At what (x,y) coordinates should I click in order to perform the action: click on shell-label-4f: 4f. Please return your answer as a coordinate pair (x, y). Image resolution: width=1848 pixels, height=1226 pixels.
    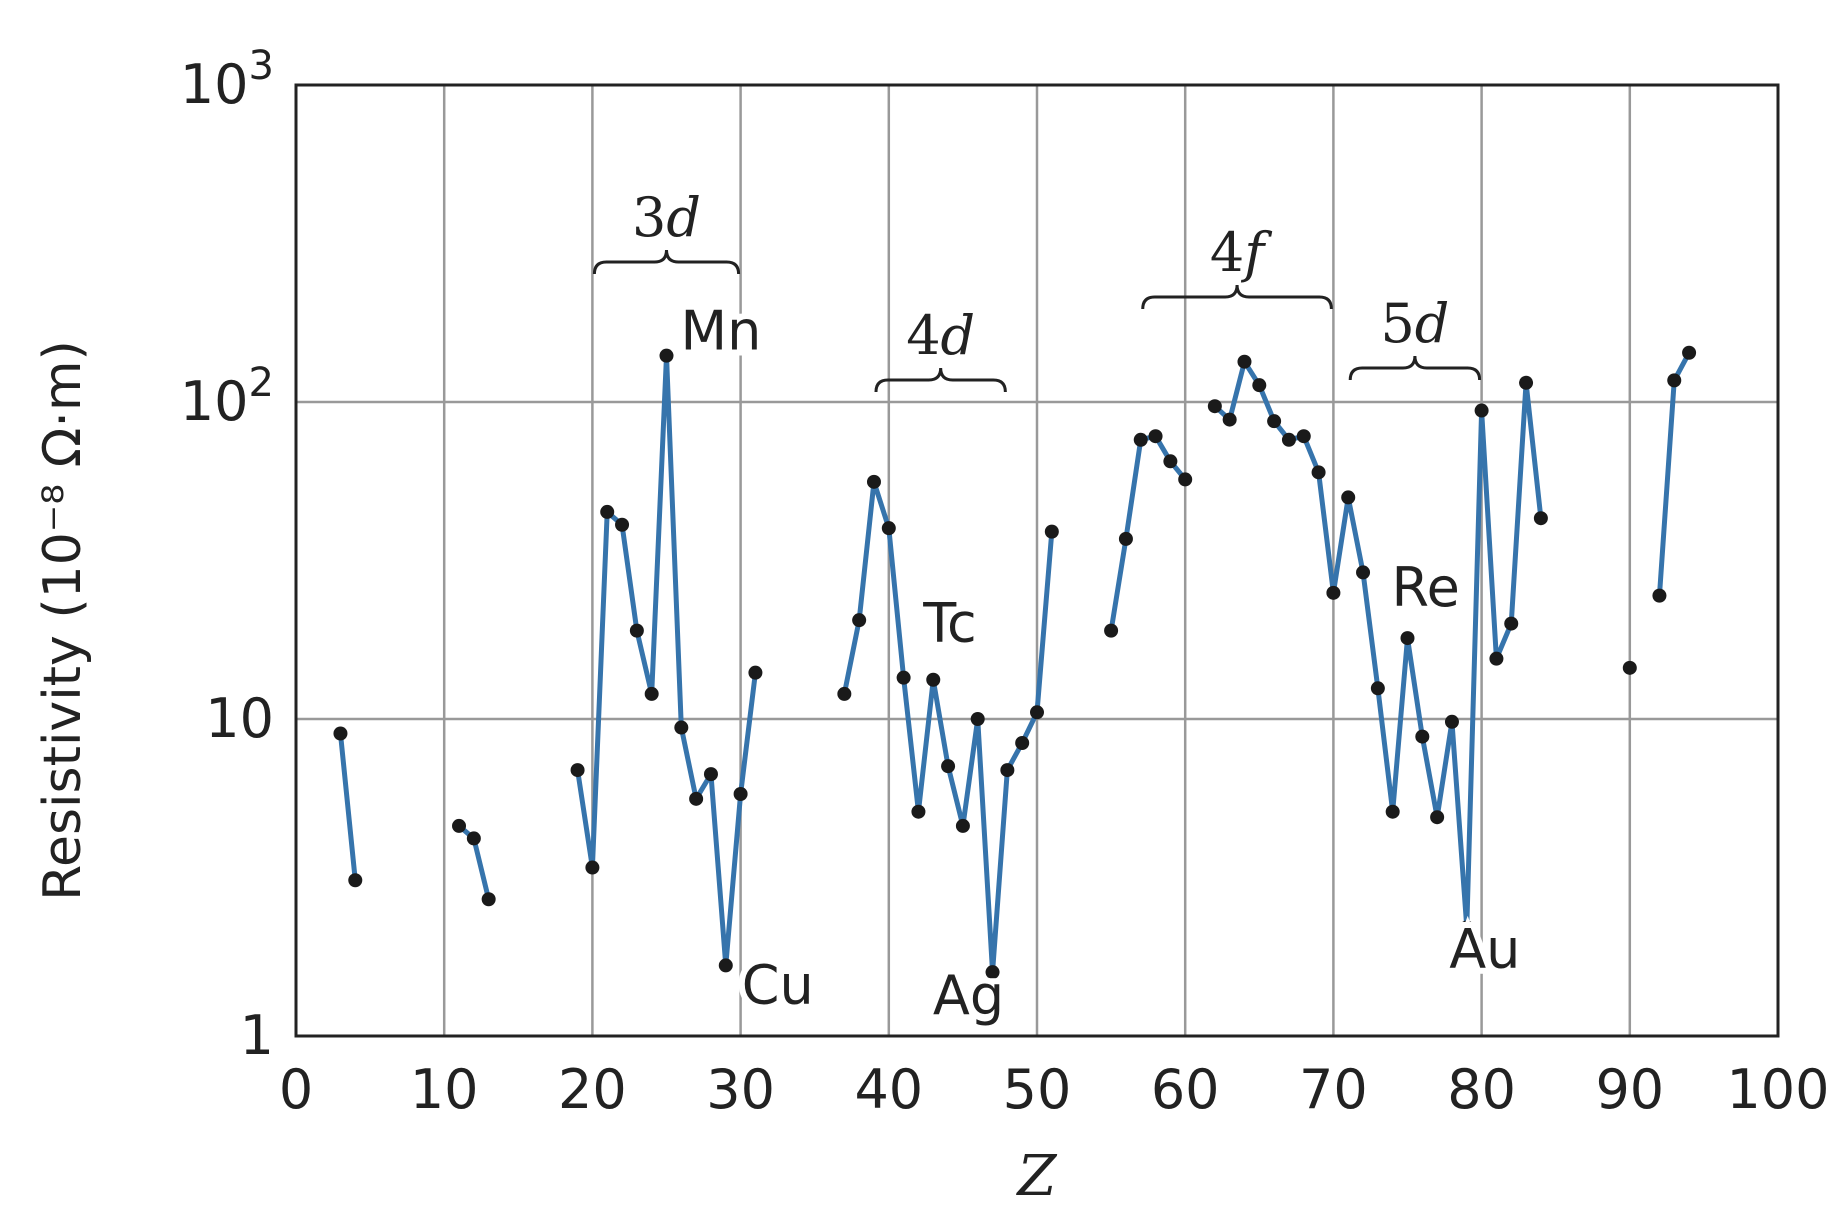
    Looking at the image, I should click on (1241, 252).